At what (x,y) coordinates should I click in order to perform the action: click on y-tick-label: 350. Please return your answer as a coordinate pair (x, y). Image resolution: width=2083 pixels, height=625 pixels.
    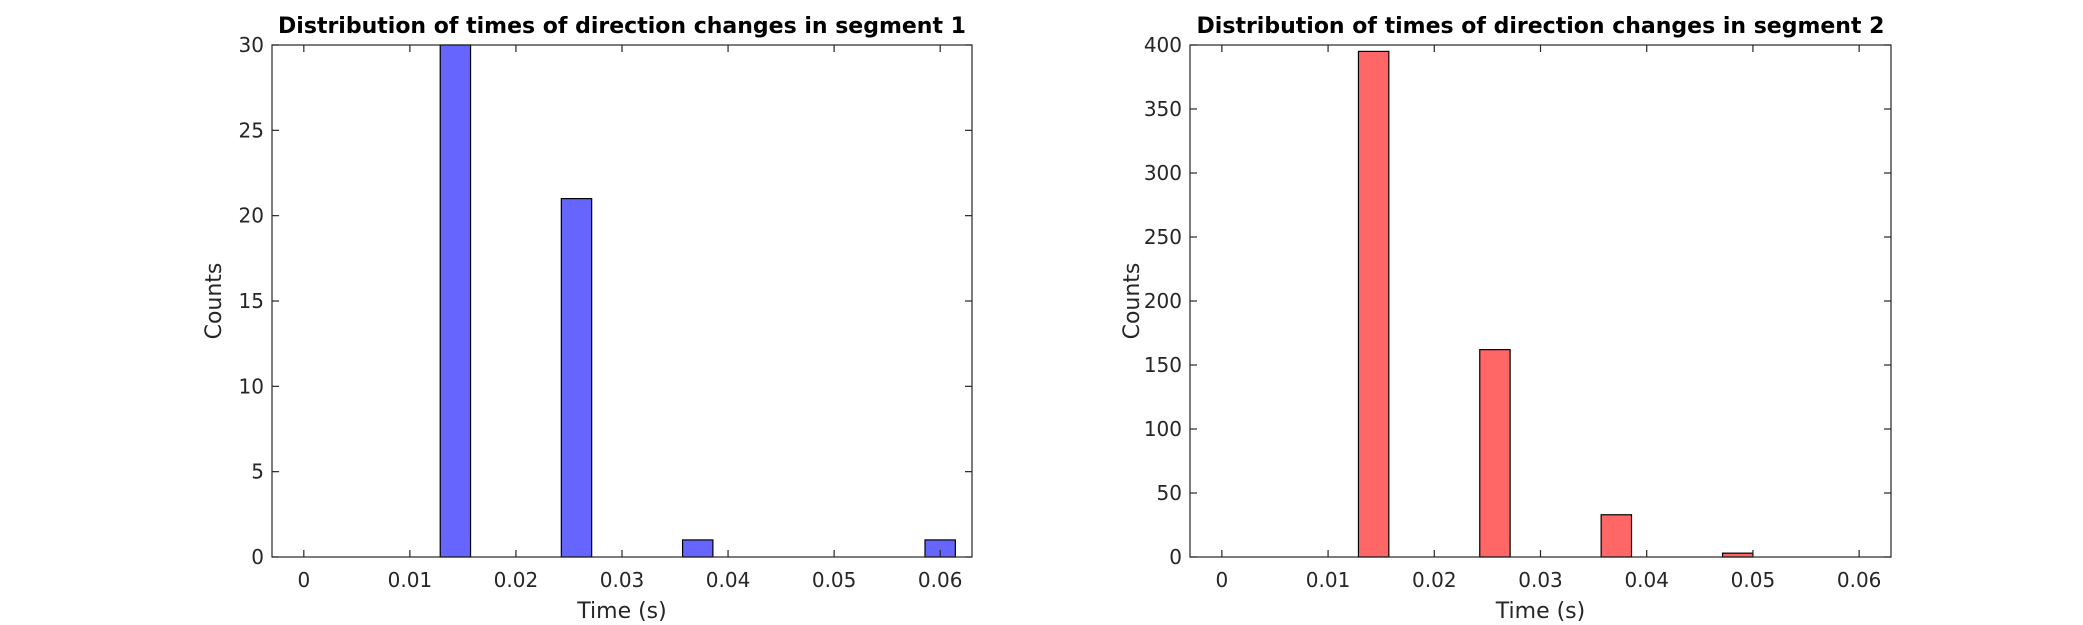
    Looking at the image, I should click on (1163, 109).